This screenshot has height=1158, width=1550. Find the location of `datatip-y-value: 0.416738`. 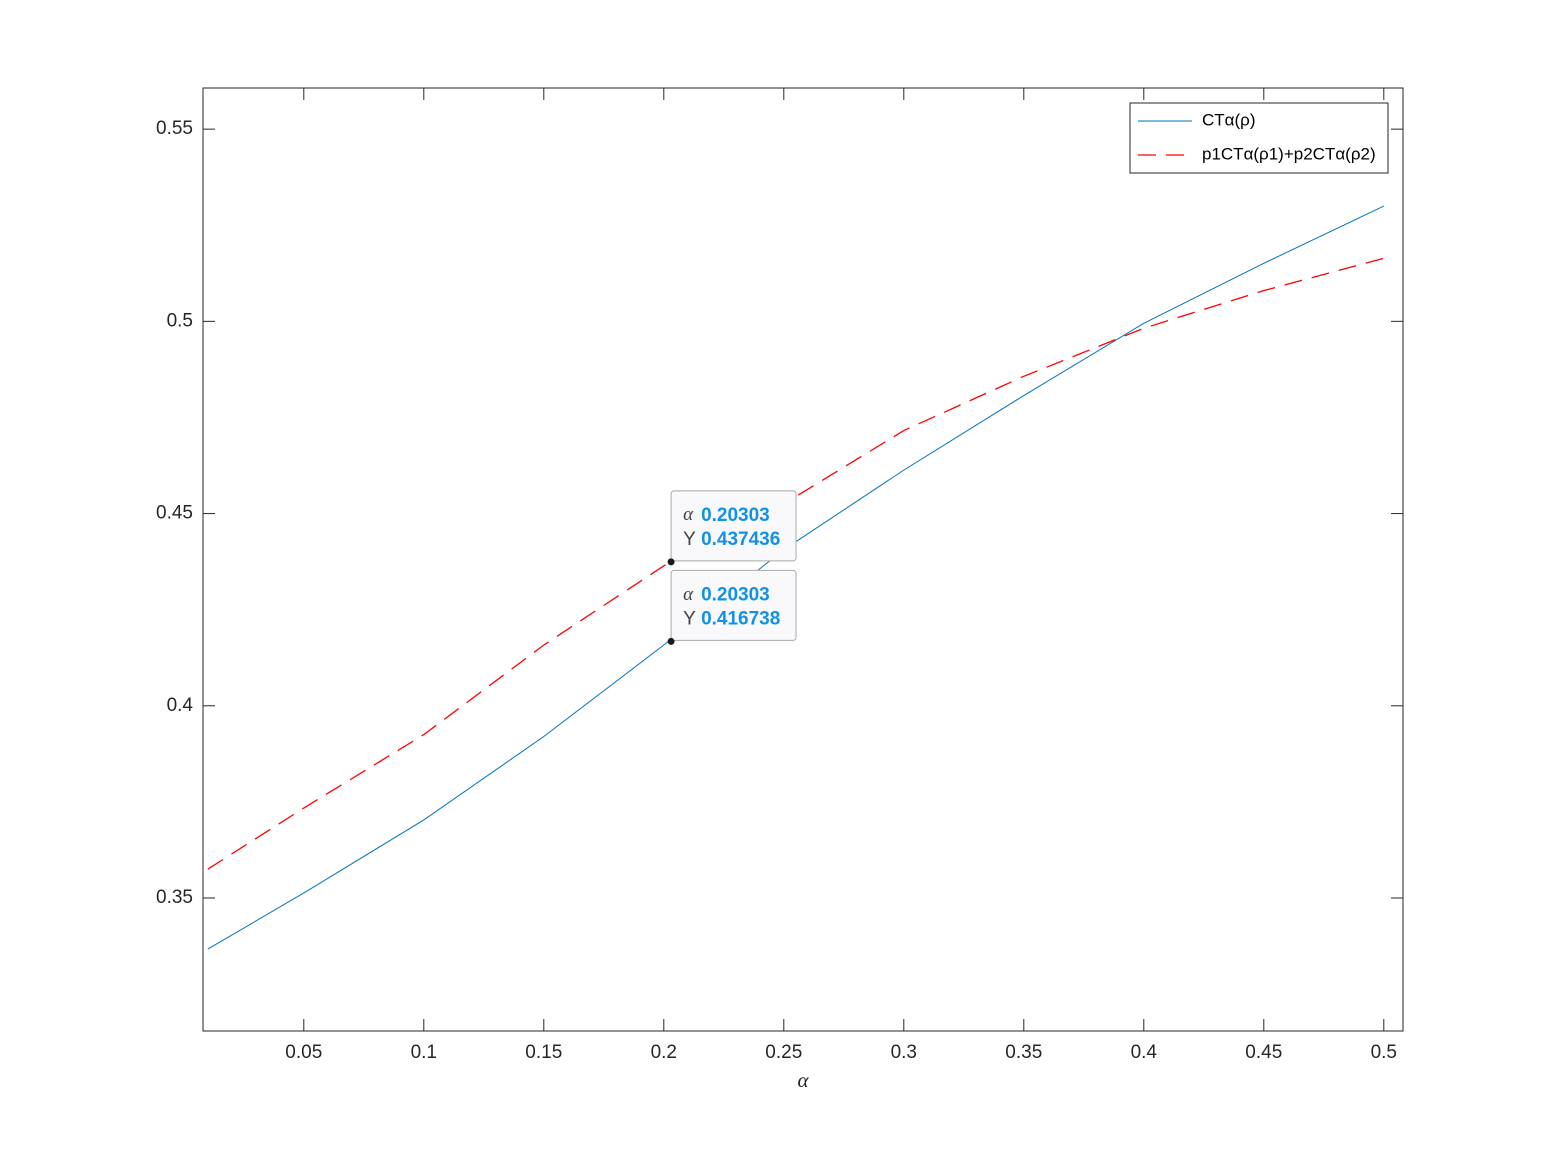

datatip-y-value: 0.416738 is located at coordinates (740, 618).